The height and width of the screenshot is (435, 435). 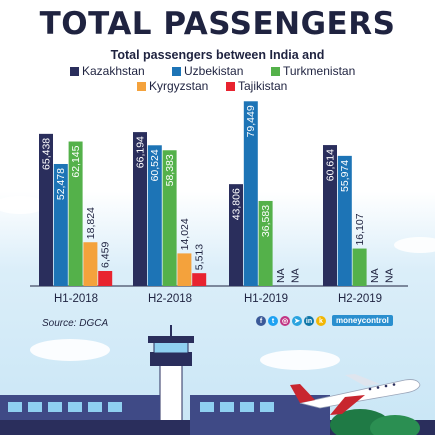 What do you see at coordinates (266, 221) in the screenshot?
I see `data-label: 36,583` at bounding box center [266, 221].